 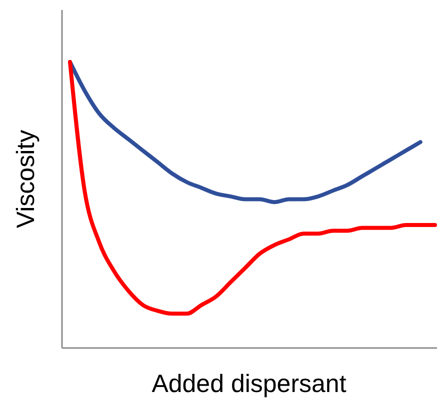 I want to click on x-axis-title: Added dispersant, so click(x=249, y=384).